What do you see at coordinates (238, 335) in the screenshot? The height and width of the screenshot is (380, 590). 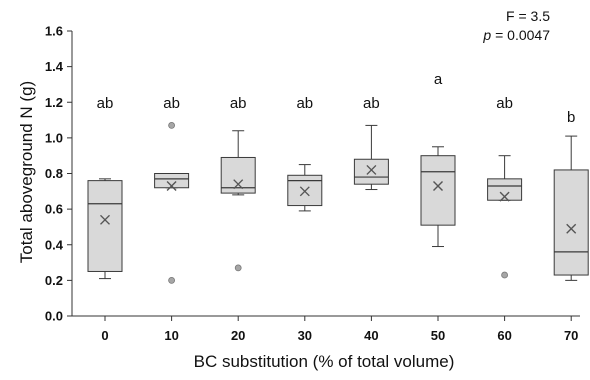 I see `x-tick-label: 20` at bounding box center [238, 335].